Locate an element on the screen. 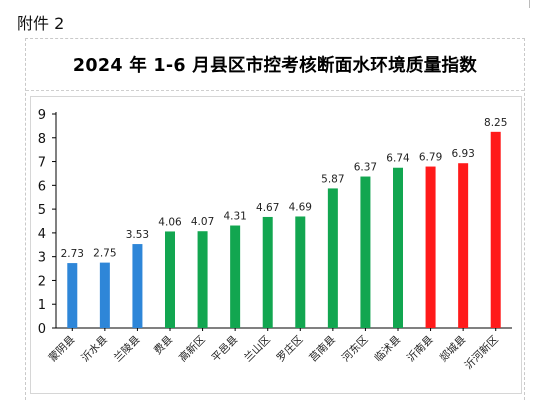 The height and width of the screenshot is (401, 537). data-label: 4.69 is located at coordinates (300, 207).